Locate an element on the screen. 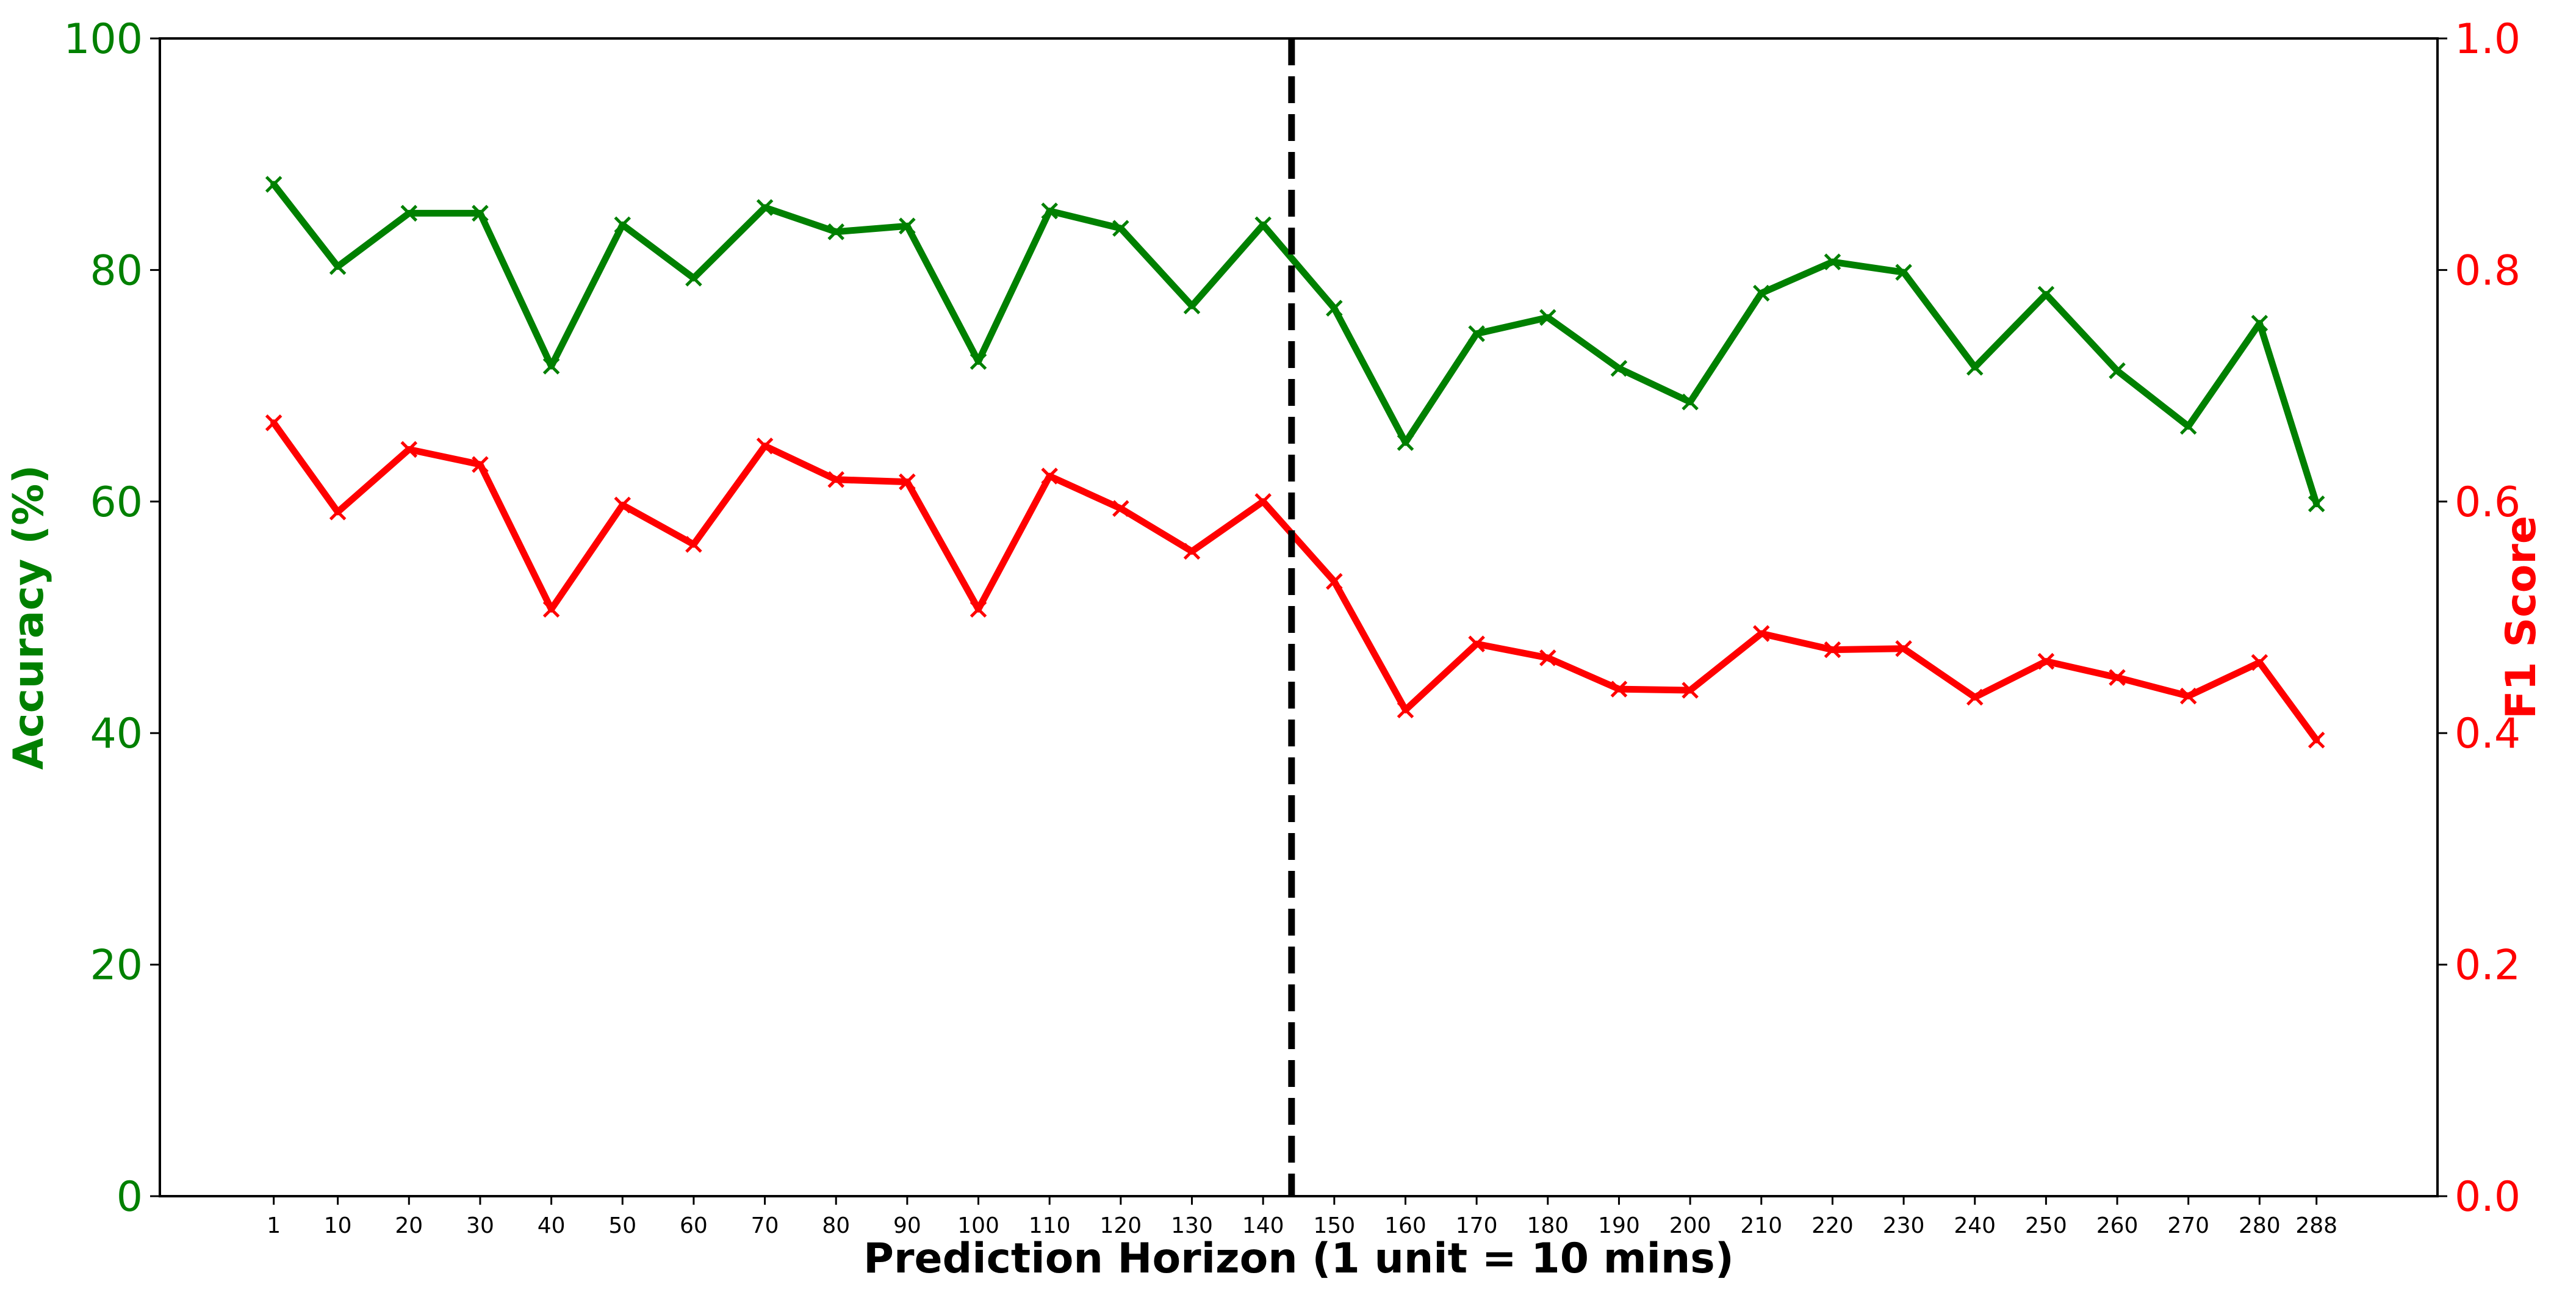 The width and height of the screenshot is (2576, 1292). x-tick-label: 20 is located at coordinates (409, 1225).